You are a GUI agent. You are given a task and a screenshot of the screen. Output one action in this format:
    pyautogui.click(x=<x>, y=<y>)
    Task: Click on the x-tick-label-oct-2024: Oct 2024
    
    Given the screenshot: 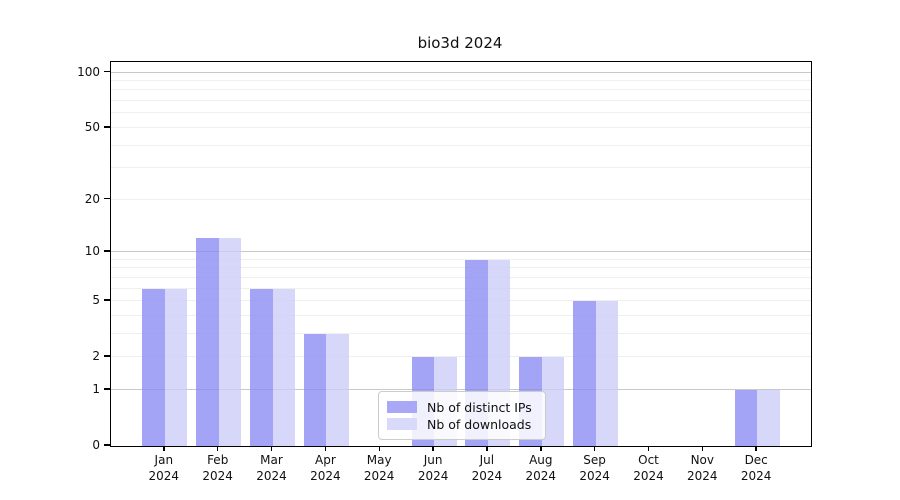 What is the action you would take?
    pyautogui.click(x=648, y=468)
    